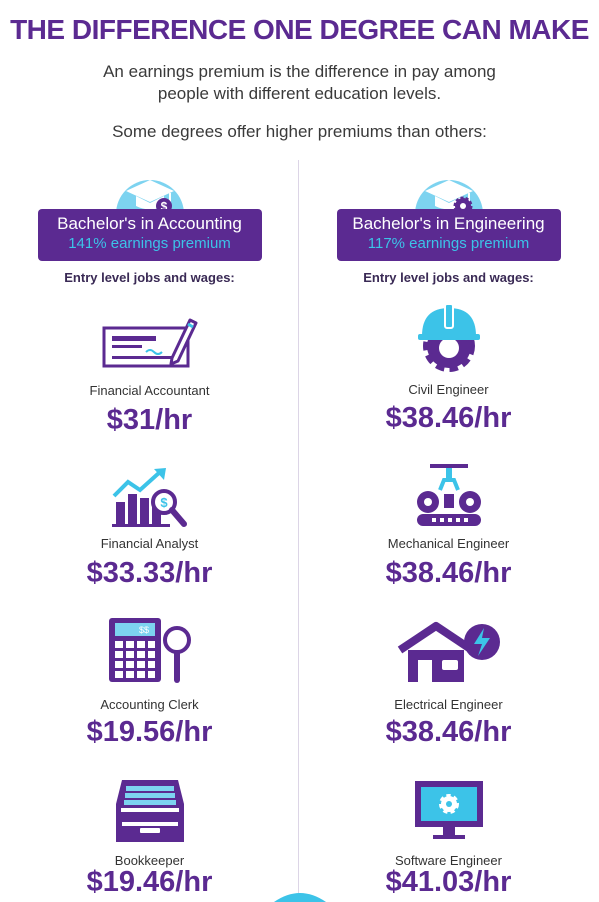 The height and width of the screenshot is (902, 599). Describe the element at coordinates (448, 198) in the screenshot. I see `graduation-cap-gear-icon` at that location.